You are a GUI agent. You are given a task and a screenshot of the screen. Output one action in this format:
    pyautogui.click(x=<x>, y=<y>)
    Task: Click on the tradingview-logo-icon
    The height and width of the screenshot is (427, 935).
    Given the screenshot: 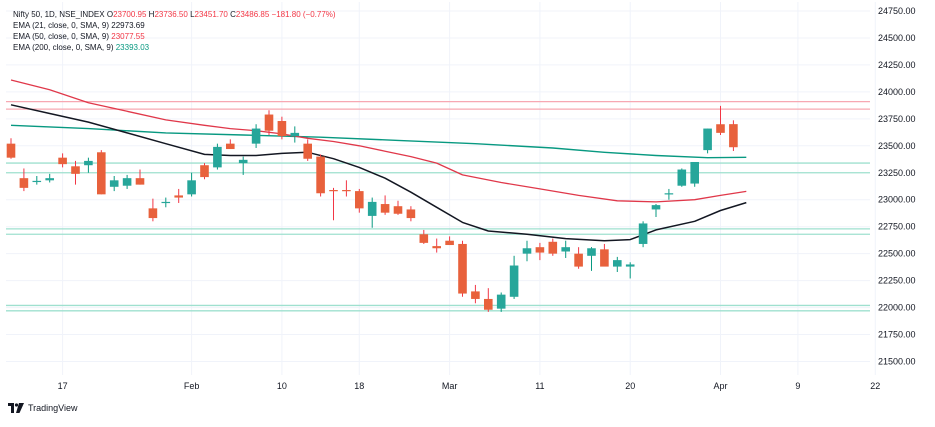 What is the action you would take?
    pyautogui.click(x=16, y=408)
    